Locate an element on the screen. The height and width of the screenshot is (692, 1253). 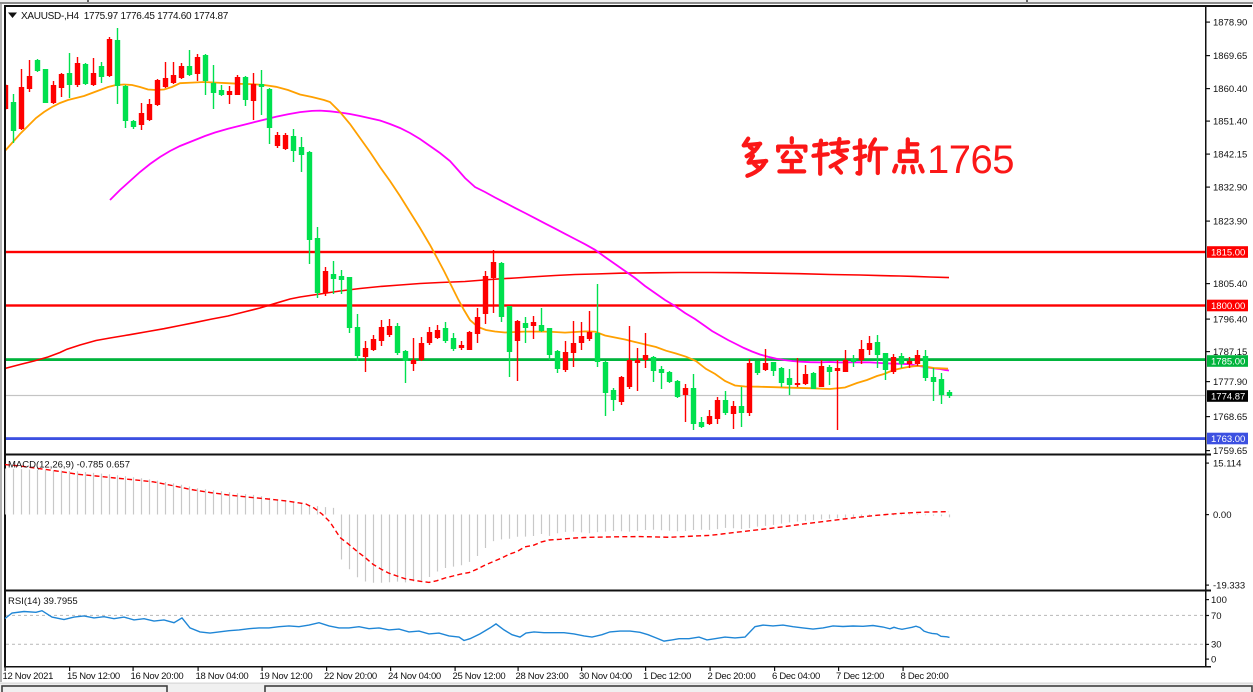
svg-text: 1869.65 is located at coordinates (1230, 56).